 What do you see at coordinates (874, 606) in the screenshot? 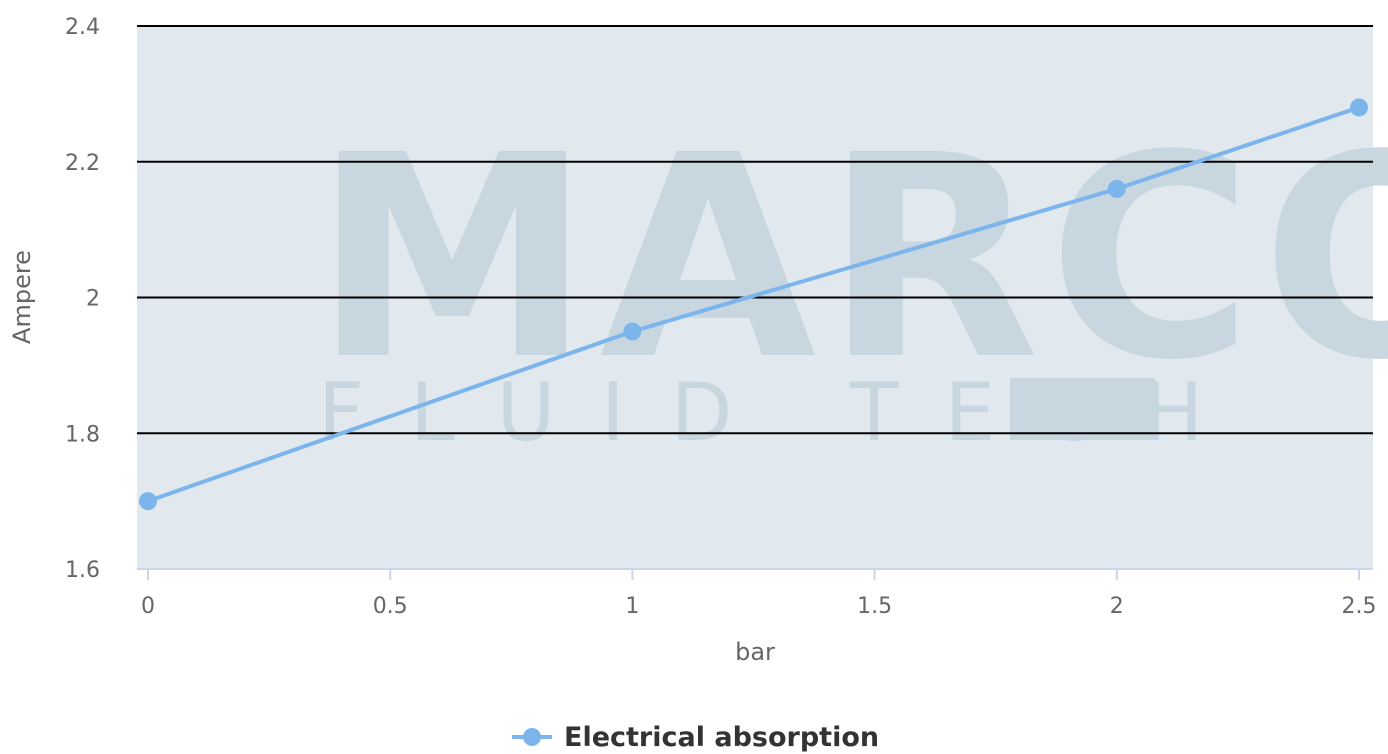
I see `x-tick-label: 1.5` at bounding box center [874, 606].